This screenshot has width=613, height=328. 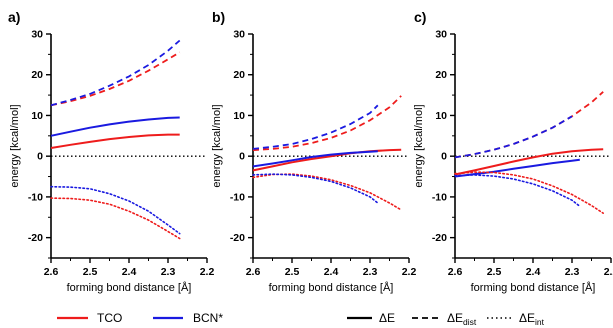 What do you see at coordinates (301, 319) in the screenshot?
I see `legend: TCO BCN* ΔE ΔEdist ΔEint` at bounding box center [301, 319].